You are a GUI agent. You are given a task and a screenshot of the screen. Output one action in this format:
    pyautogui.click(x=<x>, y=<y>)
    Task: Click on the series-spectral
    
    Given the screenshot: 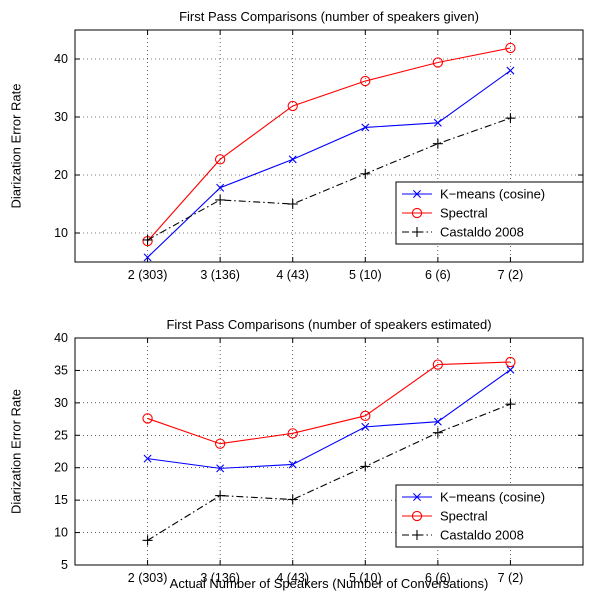 What is the action you would take?
    pyautogui.click(x=329, y=402)
    